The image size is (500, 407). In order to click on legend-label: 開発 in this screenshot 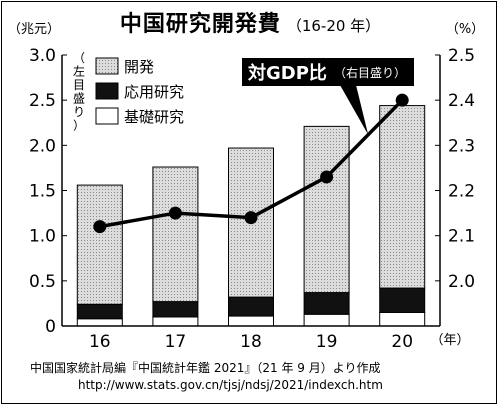, I will do `click(139, 67)`.